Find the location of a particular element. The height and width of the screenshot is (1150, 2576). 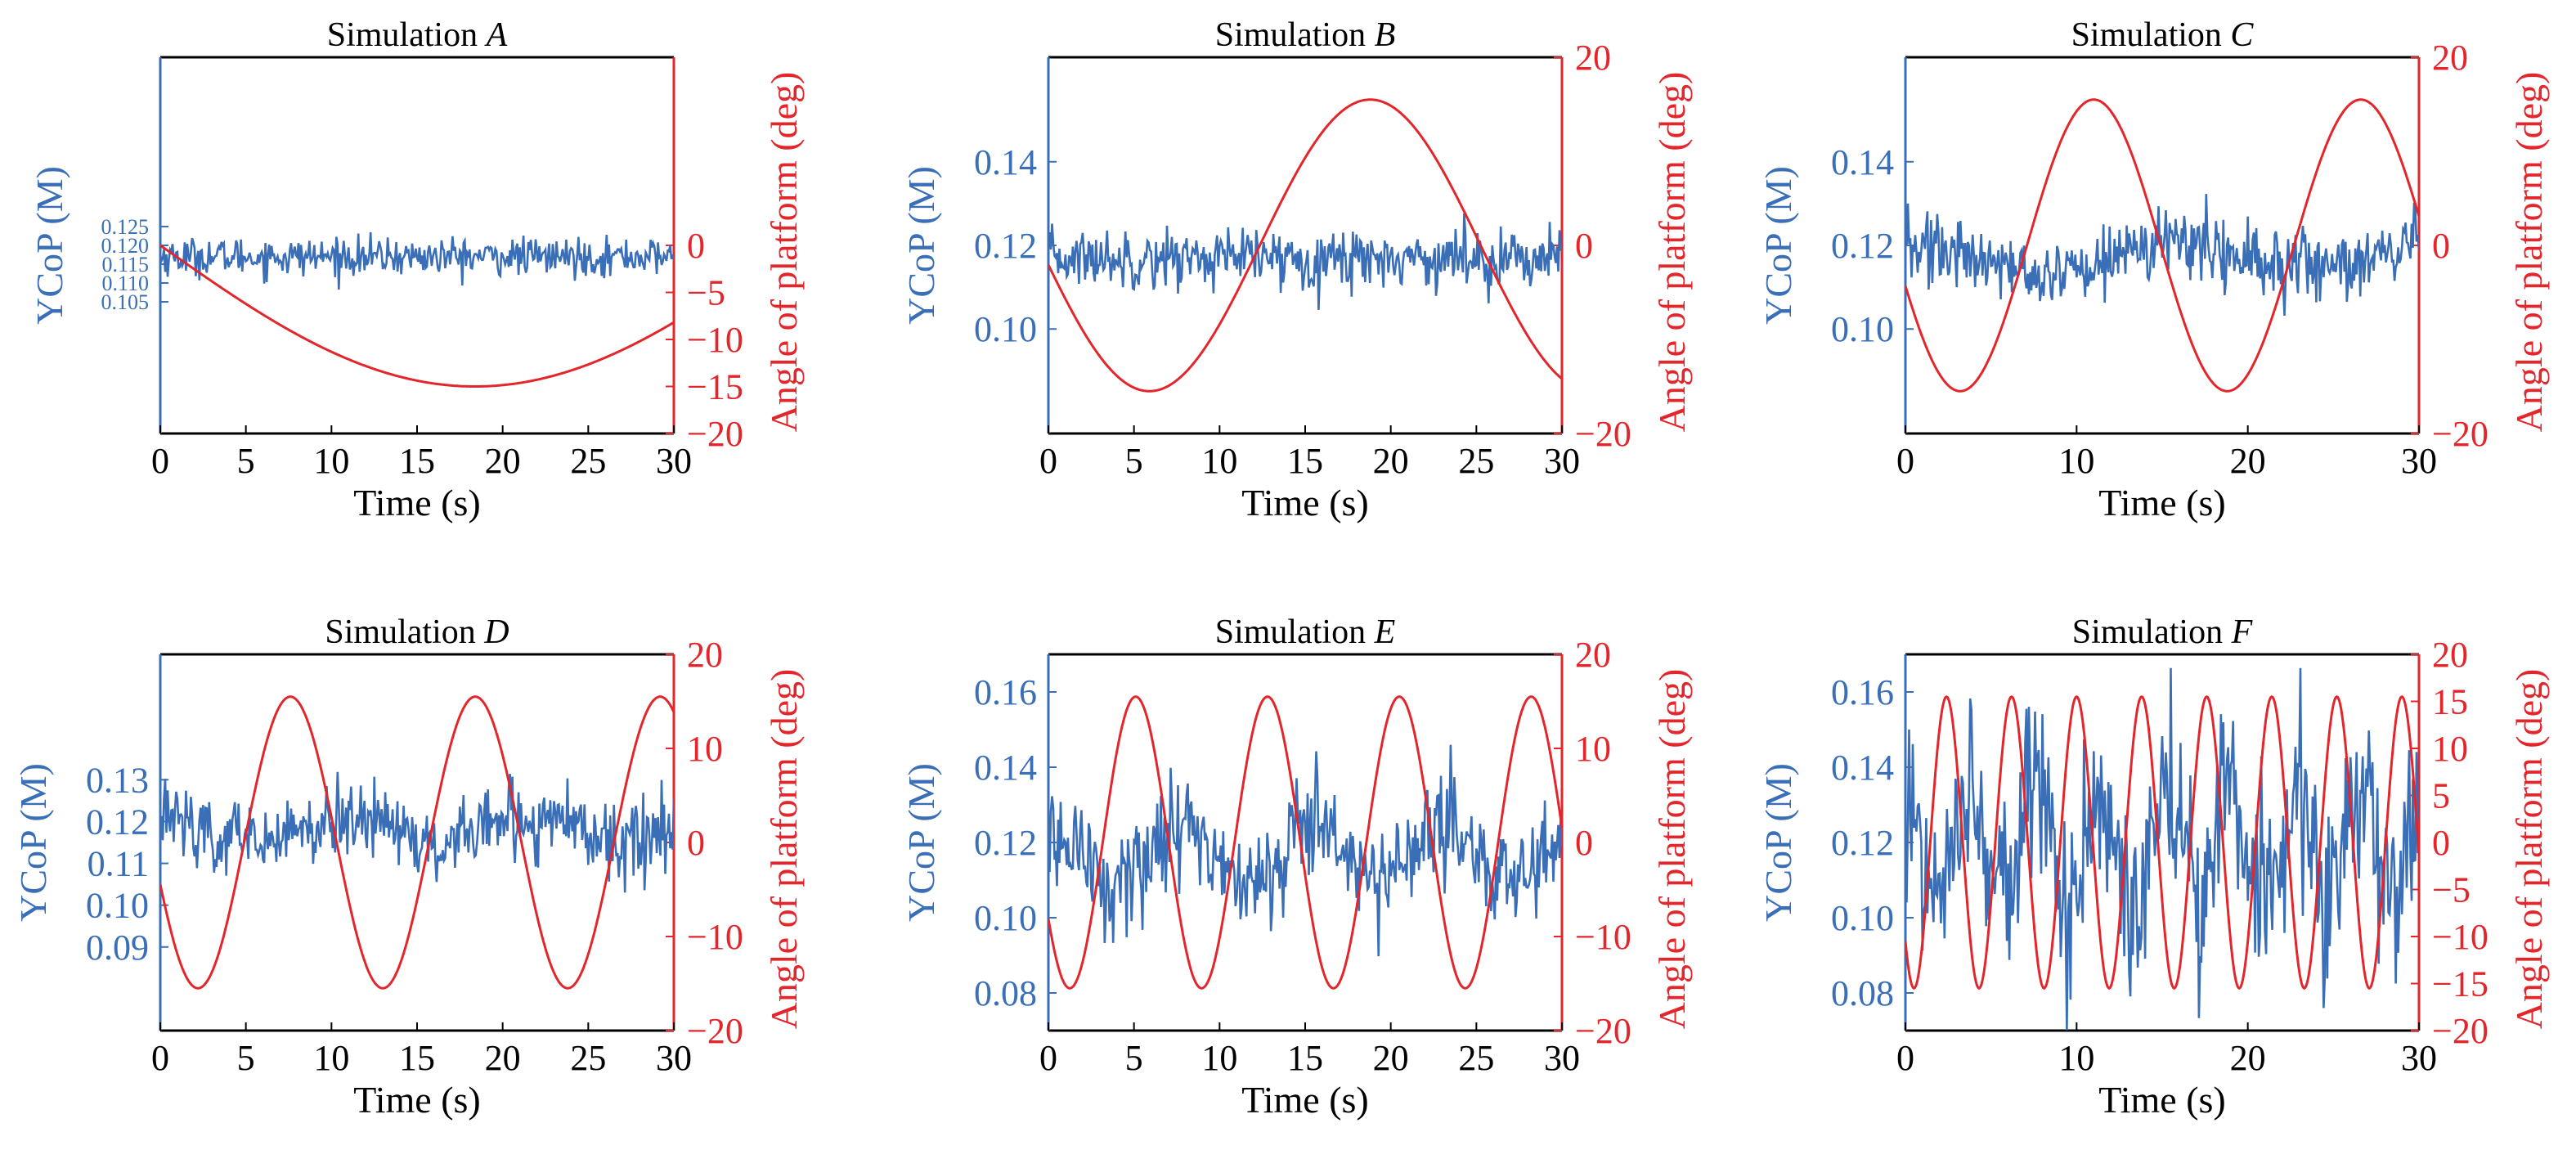

left-tick-label: 0.105 is located at coordinates (125, 302).